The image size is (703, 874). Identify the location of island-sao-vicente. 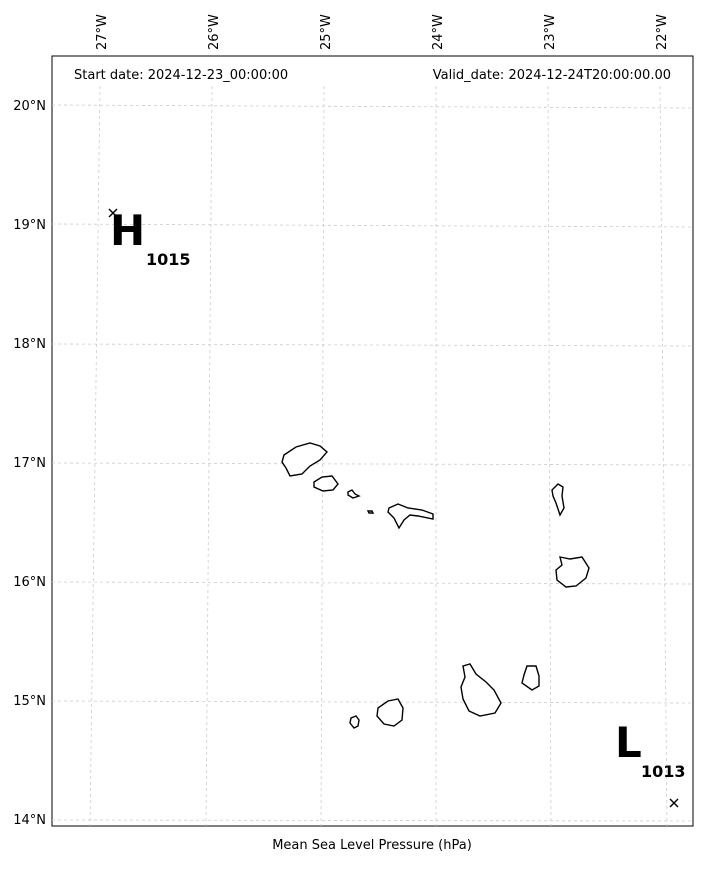
(326, 483).